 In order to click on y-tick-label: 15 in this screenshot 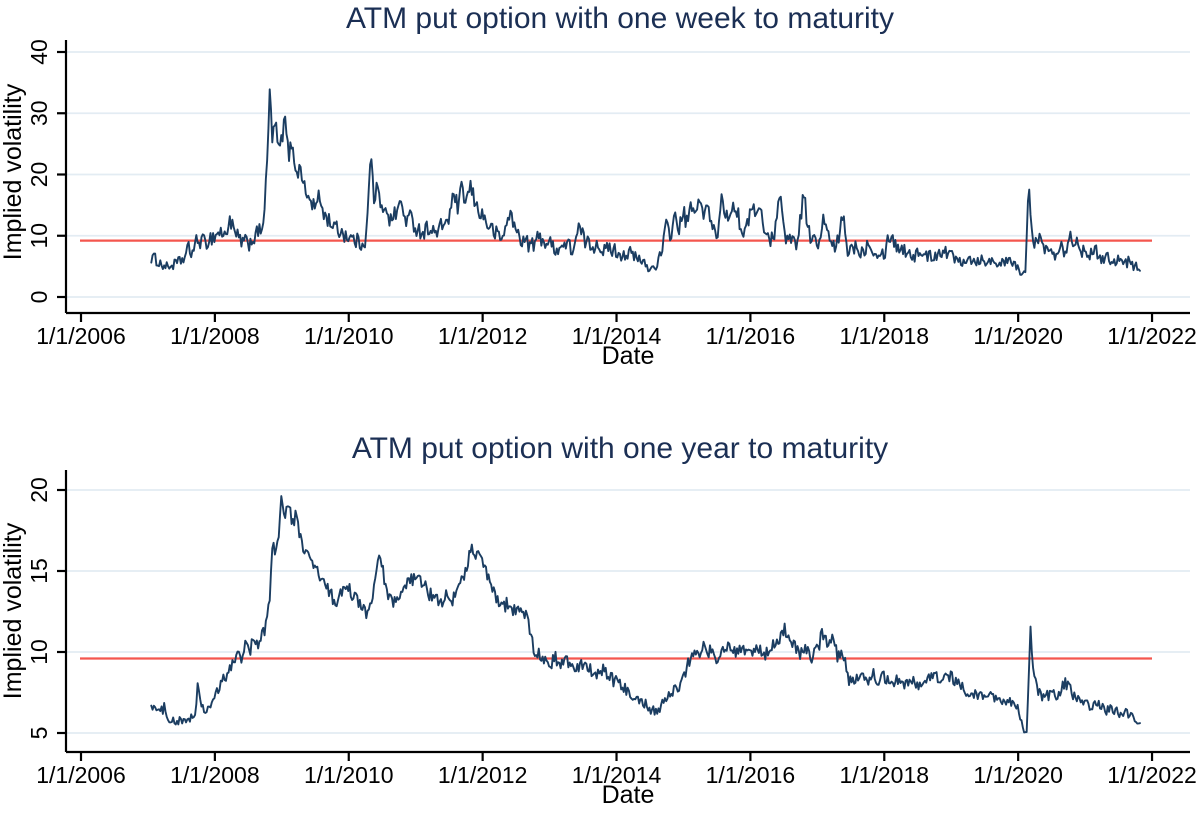, I will do `click(39, 571)`.